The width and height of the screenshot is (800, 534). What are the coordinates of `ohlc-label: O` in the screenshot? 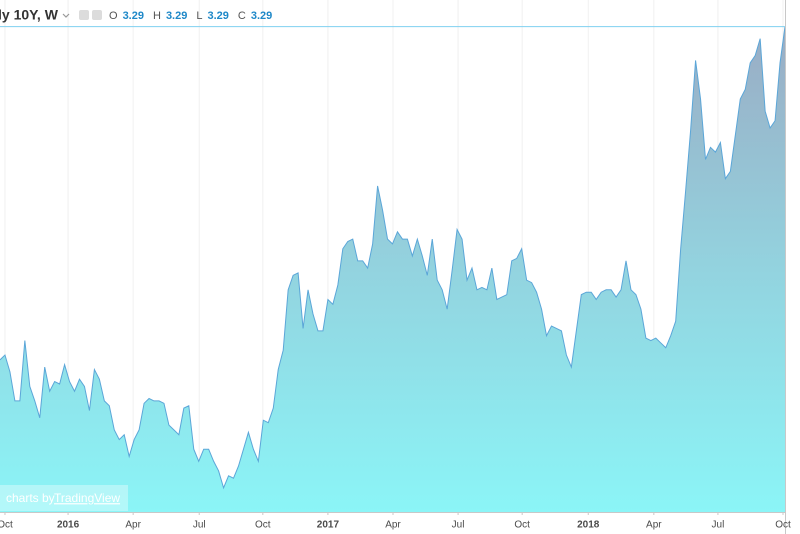 It's located at (113, 16).